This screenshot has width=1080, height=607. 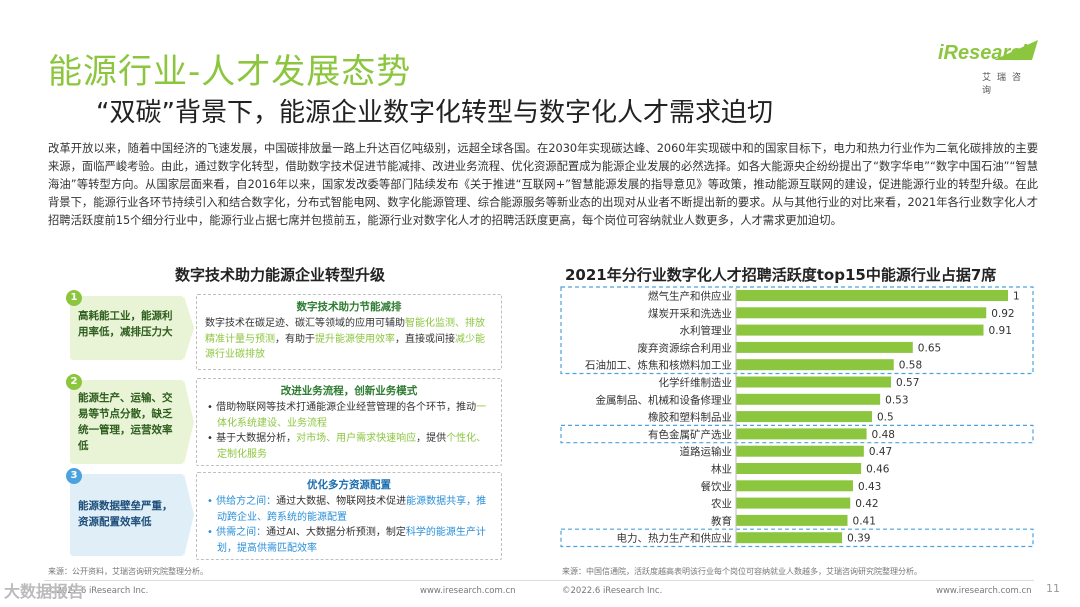 I want to click on item-3-heading: 优化多方资源配置, so click(x=349, y=485).